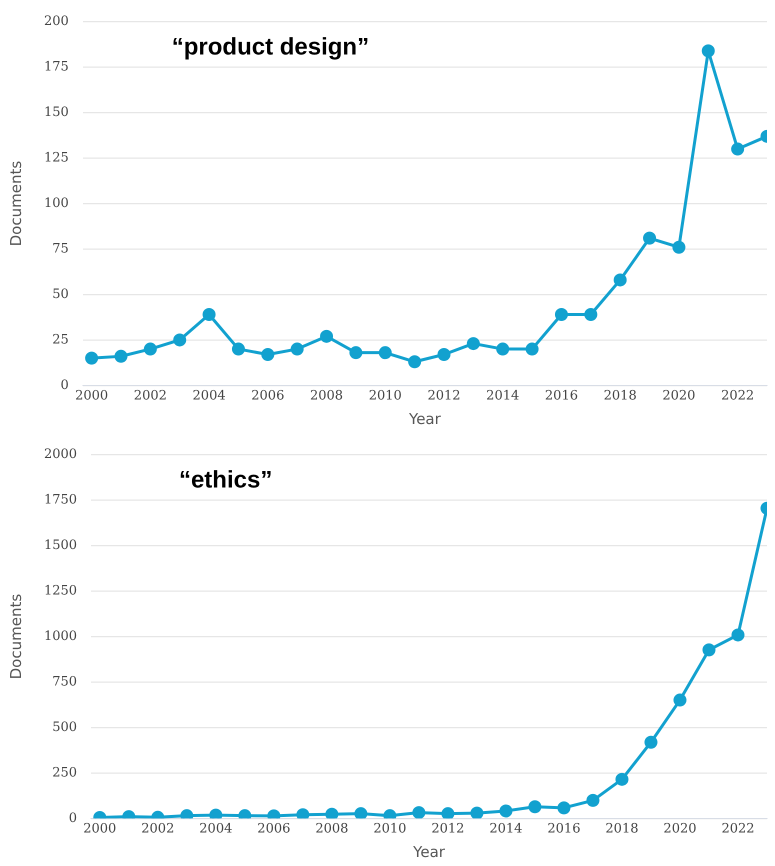 This screenshot has height=866, width=775. I want to click on y-tick-label: 2000, so click(61, 454).